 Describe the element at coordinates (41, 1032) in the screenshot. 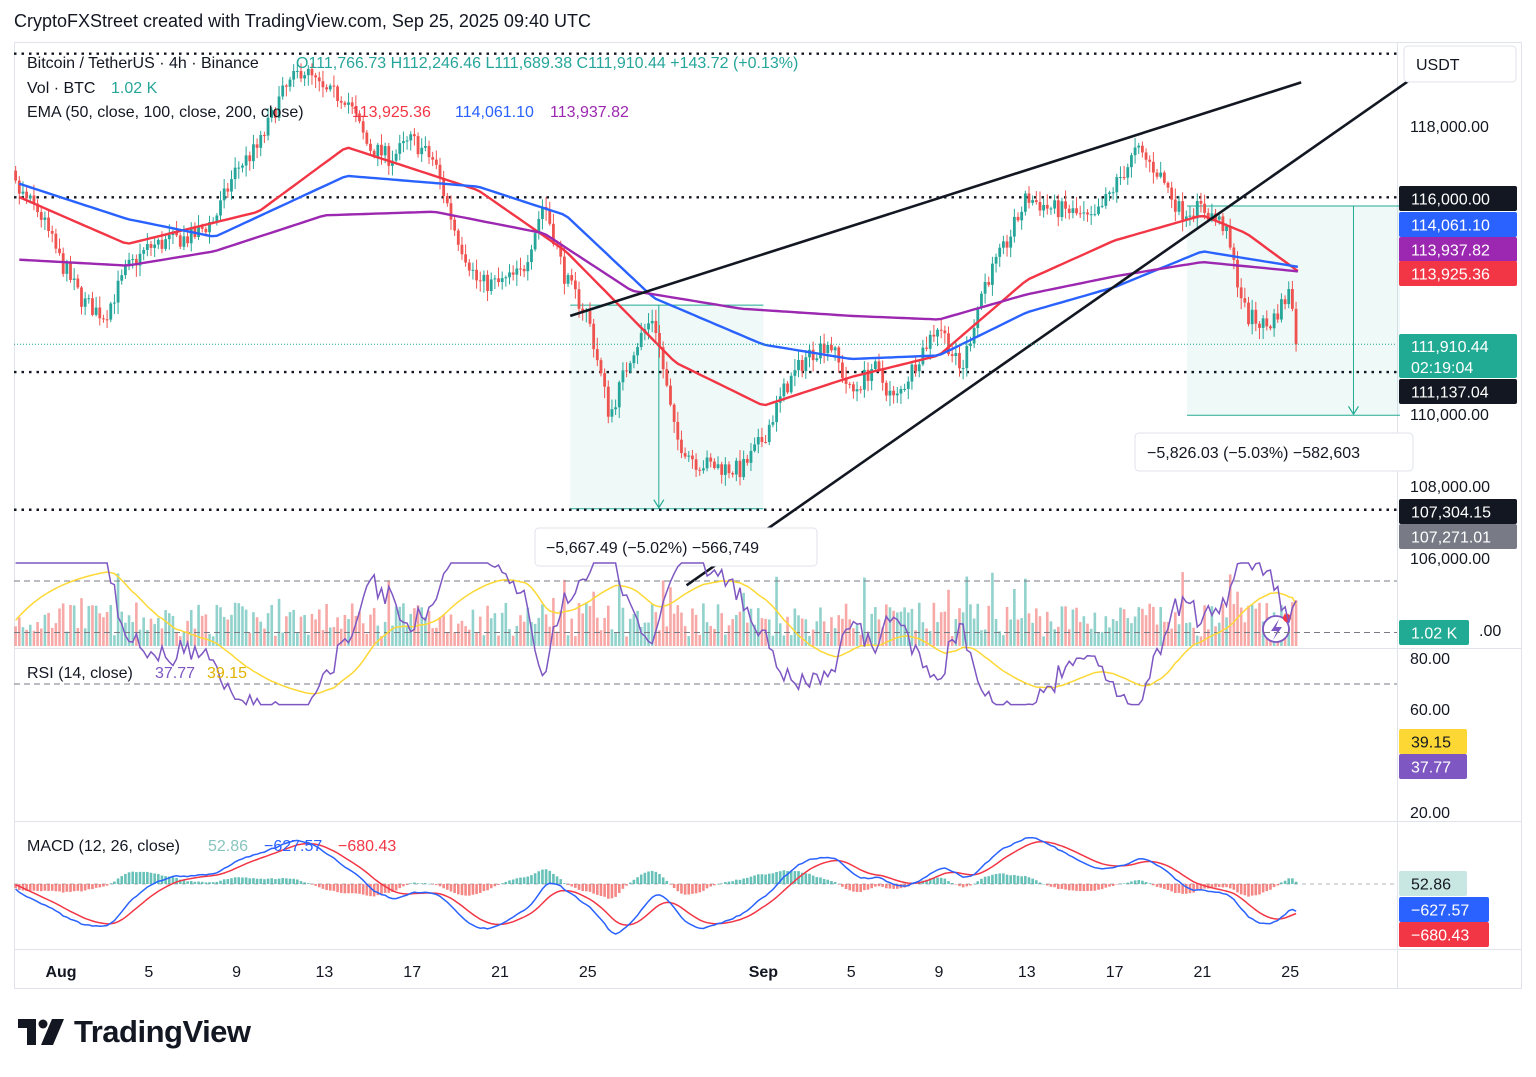

I see `tradingview-logo-icon` at that location.